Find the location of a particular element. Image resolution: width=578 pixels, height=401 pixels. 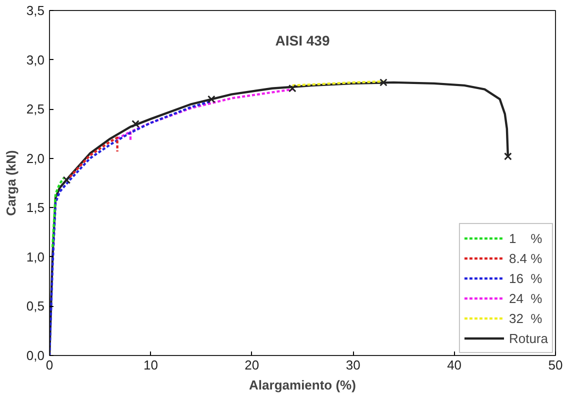

x-tick-label: 40 is located at coordinates (454, 365).